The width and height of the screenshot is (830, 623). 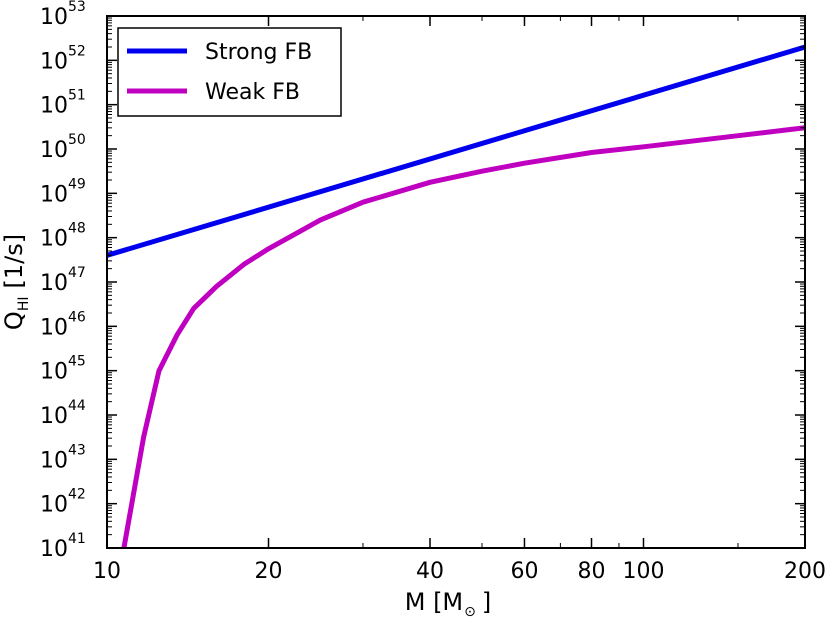 What do you see at coordinates (107, 571) in the screenshot?
I see `x-tick-label: 10` at bounding box center [107, 571].